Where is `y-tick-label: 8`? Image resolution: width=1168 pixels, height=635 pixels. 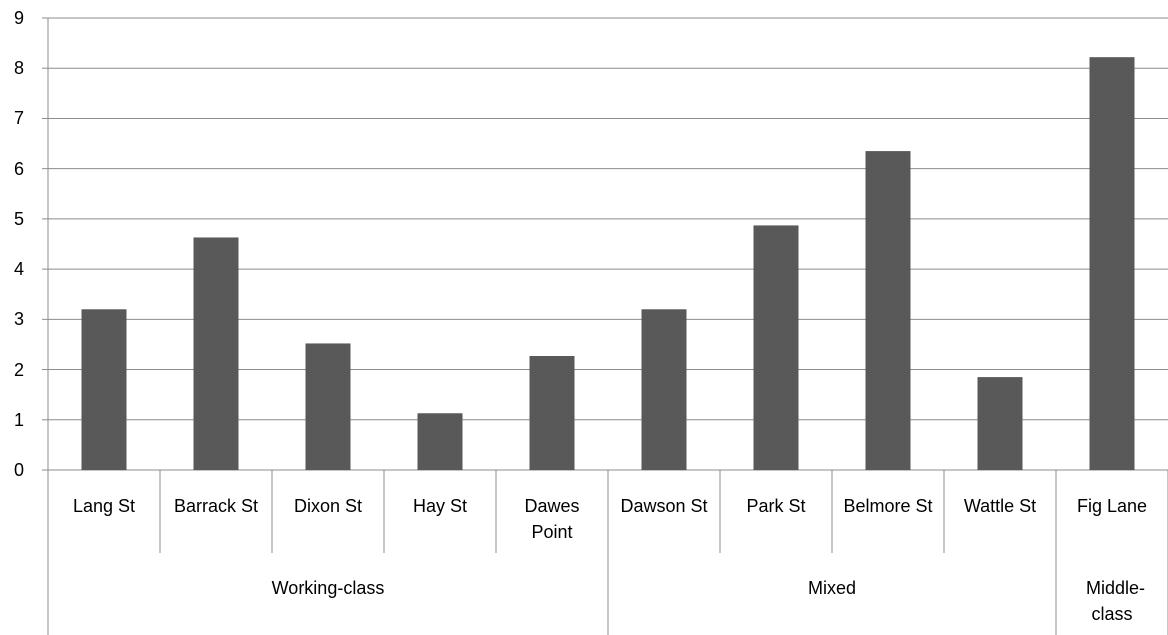 y-tick-label: 8 is located at coordinates (18, 68).